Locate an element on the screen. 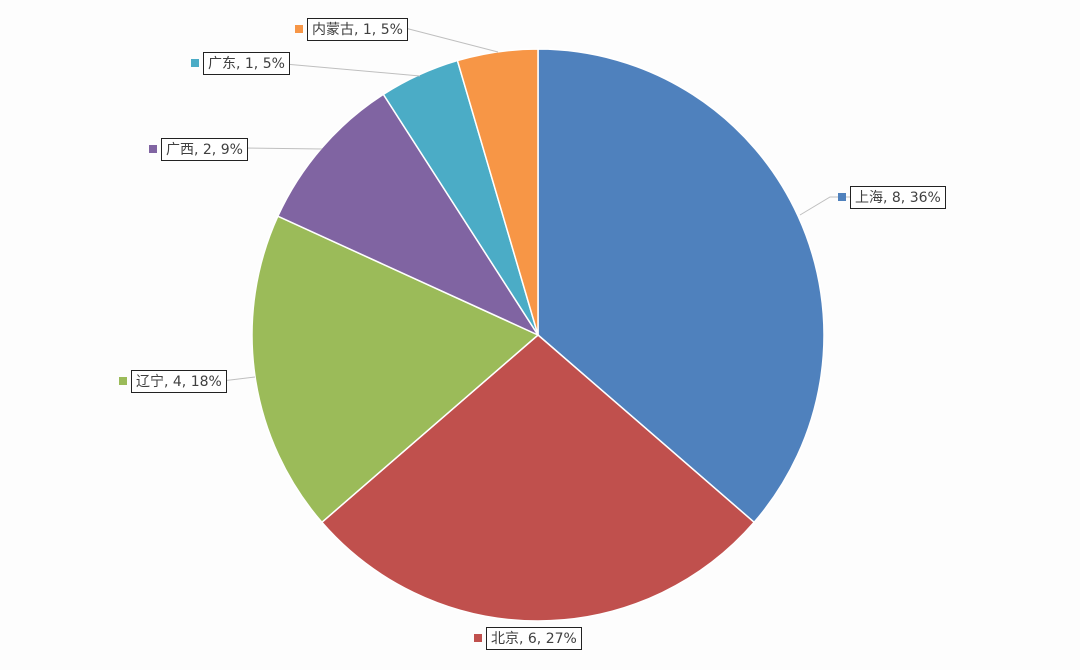  data-label-4: 广东, 1, 5% is located at coordinates (246, 63).